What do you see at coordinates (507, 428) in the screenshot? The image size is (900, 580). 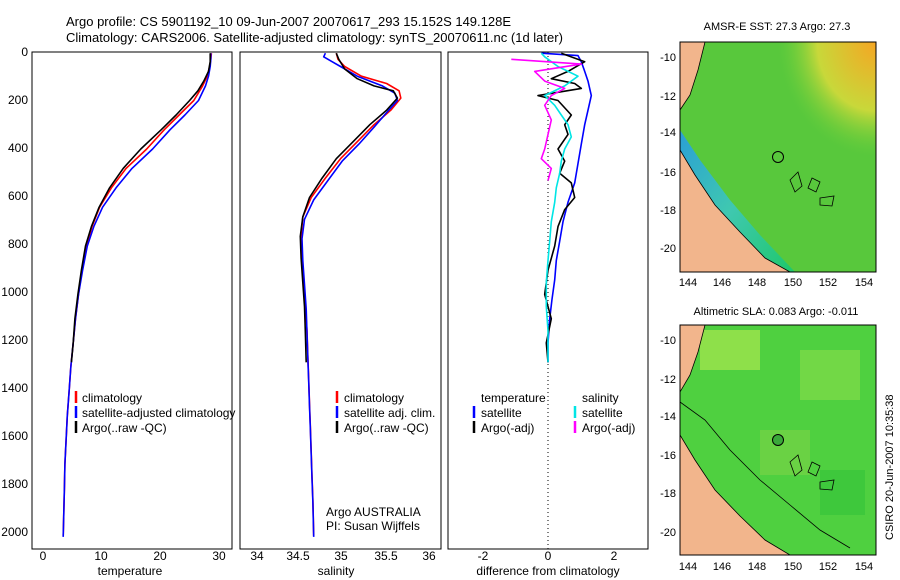 I see `legend-label-temp-argo: Argo(-adj)` at bounding box center [507, 428].